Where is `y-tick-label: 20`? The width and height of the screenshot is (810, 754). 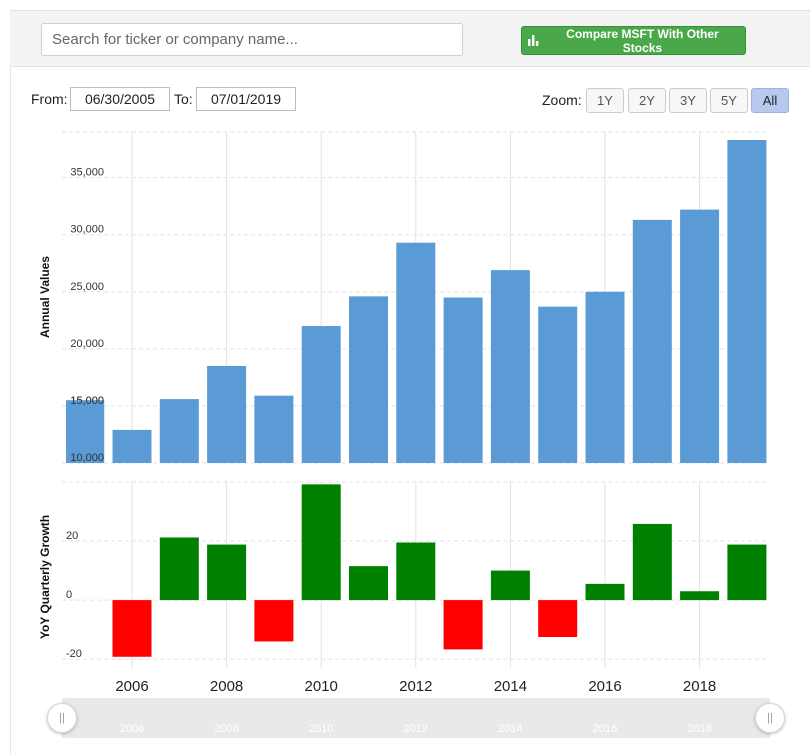
y-tick-label: 20 is located at coordinates (72, 536).